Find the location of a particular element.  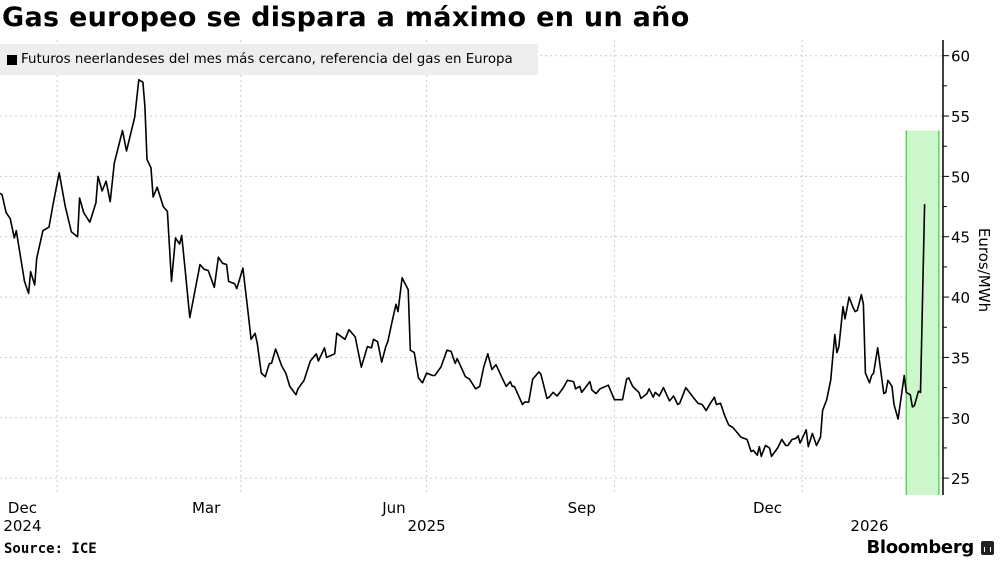

y-tick-label: 45 is located at coordinates (960, 238).